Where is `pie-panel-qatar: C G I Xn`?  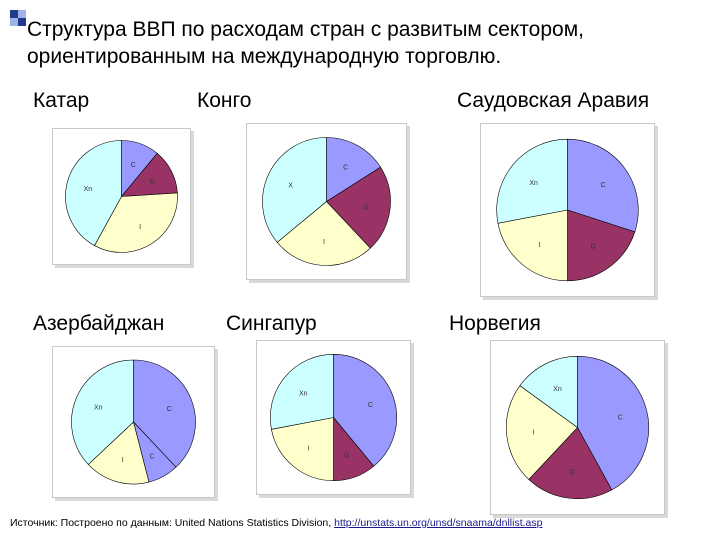 pie-panel-qatar: C G I Xn is located at coordinates (123, 198).